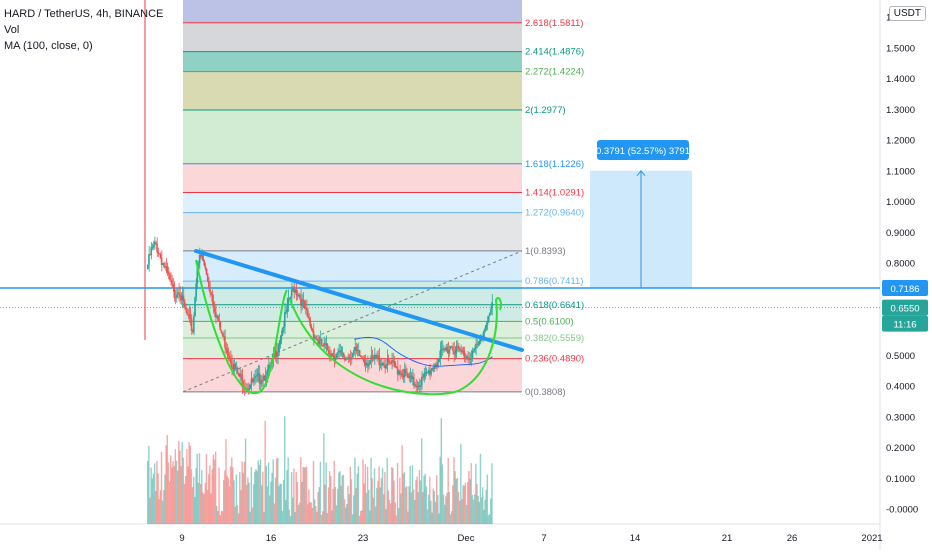 This screenshot has width=932, height=555. I want to click on symbol-legend: HARD / TetherUS, 4h, BINANCE, so click(84, 14).